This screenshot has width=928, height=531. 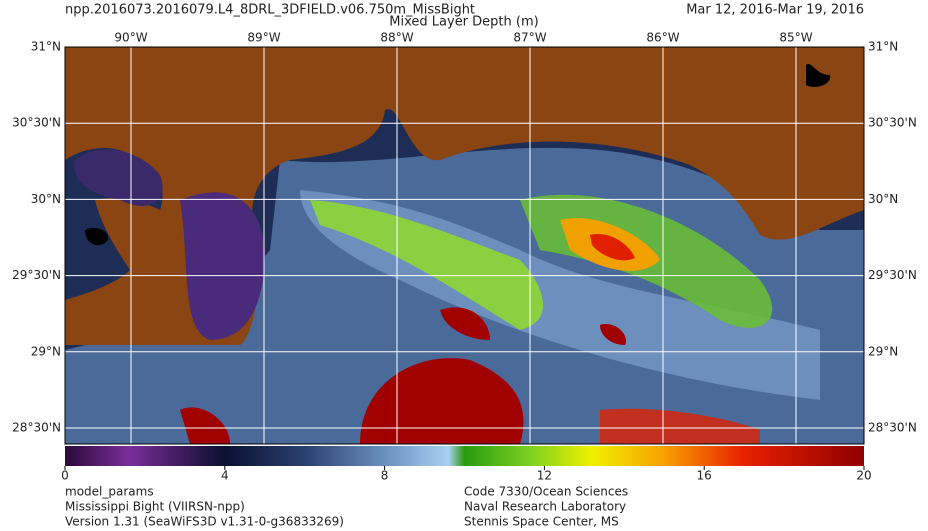 What do you see at coordinates (704, 476) in the screenshot?
I see `colorbar-label: 16` at bounding box center [704, 476].